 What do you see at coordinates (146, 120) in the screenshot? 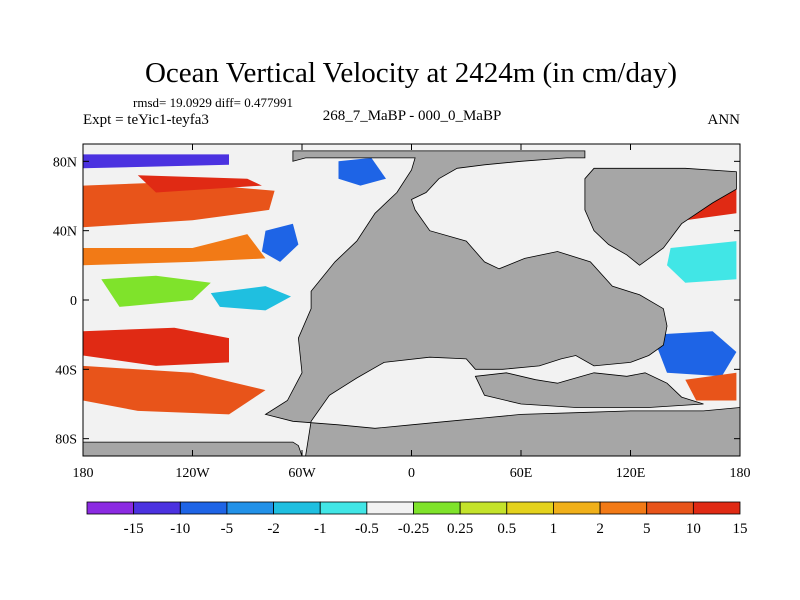
I see `experiment-label: Expt = teYic1-teyfa3` at bounding box center [146, 120].